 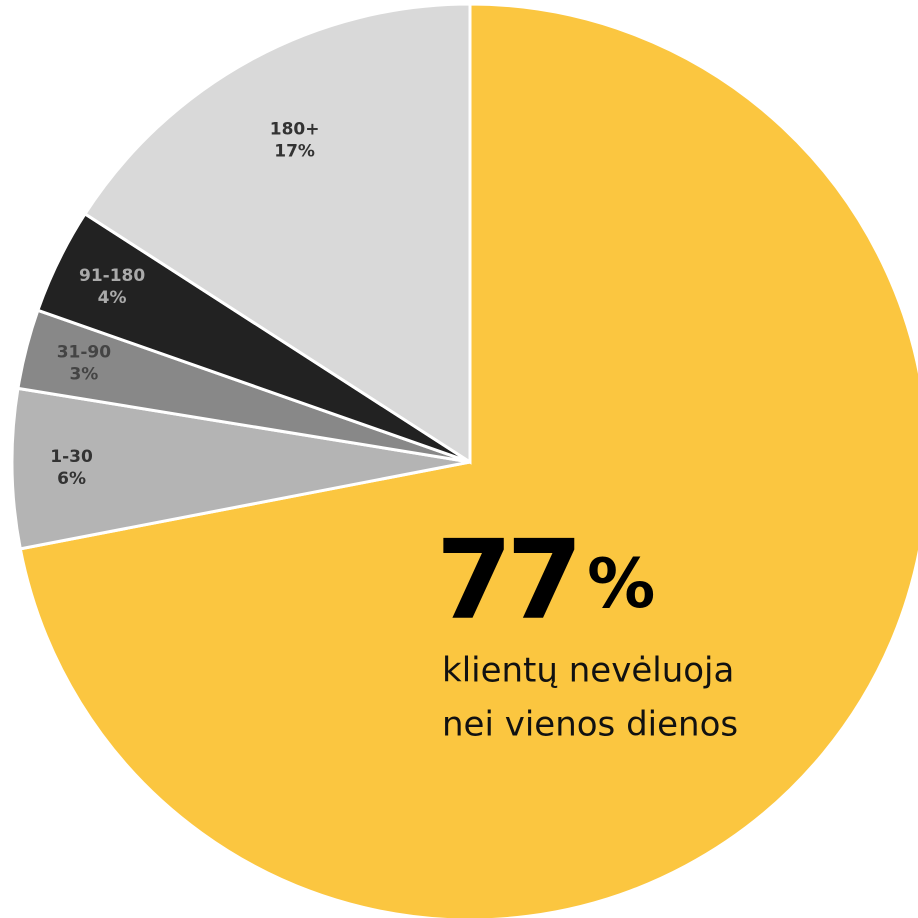 I want to click on slice-category: 31-90, so click(x=84, y=353).